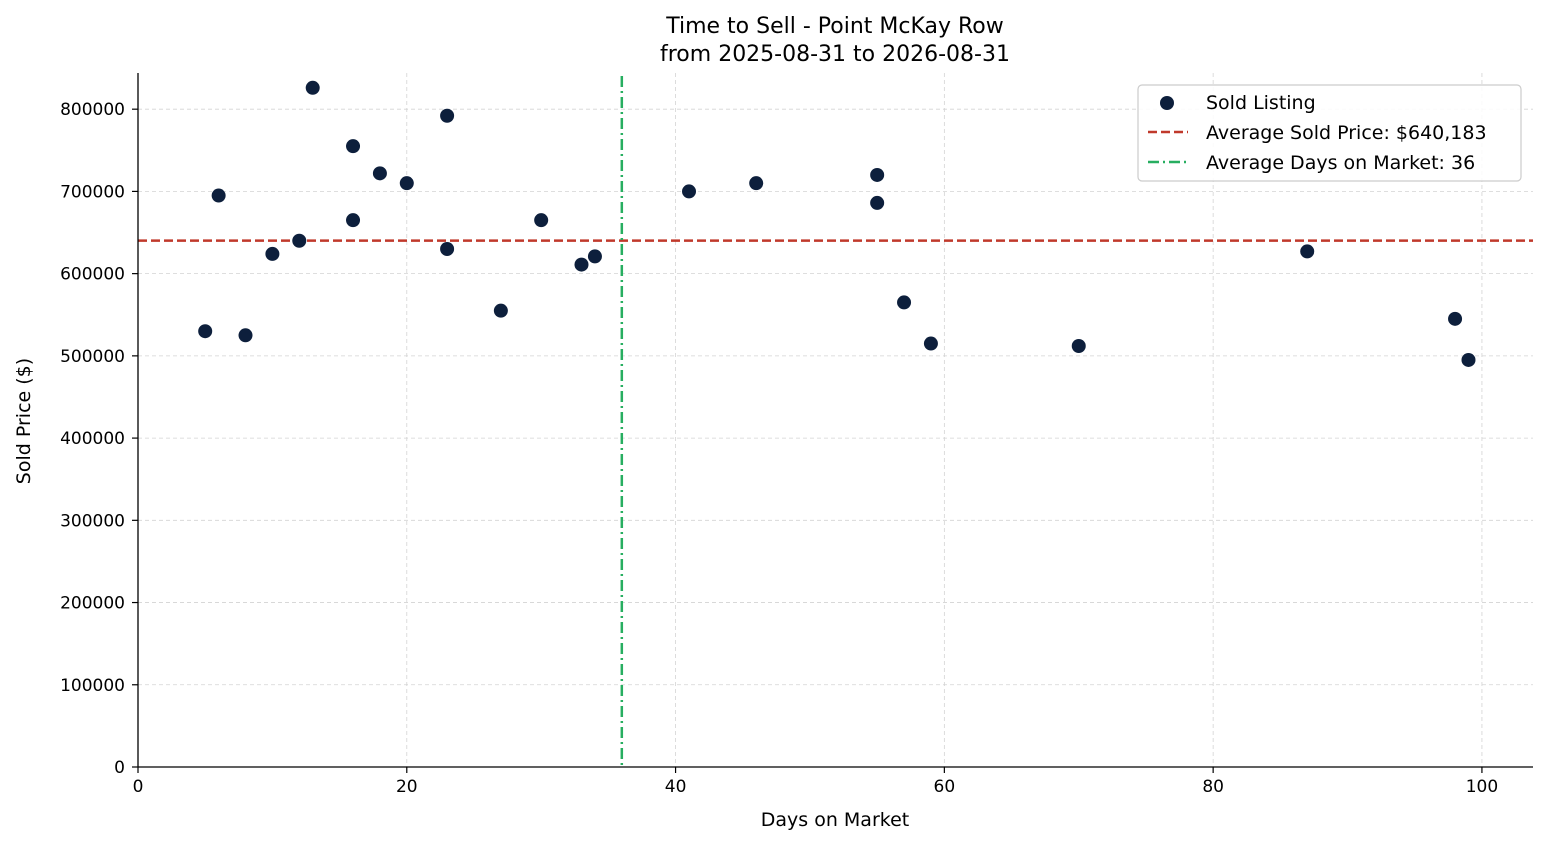 This screenshot has width=1547, height=850. What do you see at coordinates (676, 787) in the screenshot?
I see `x-tick-label: 40` at bounding box center [676, 787].